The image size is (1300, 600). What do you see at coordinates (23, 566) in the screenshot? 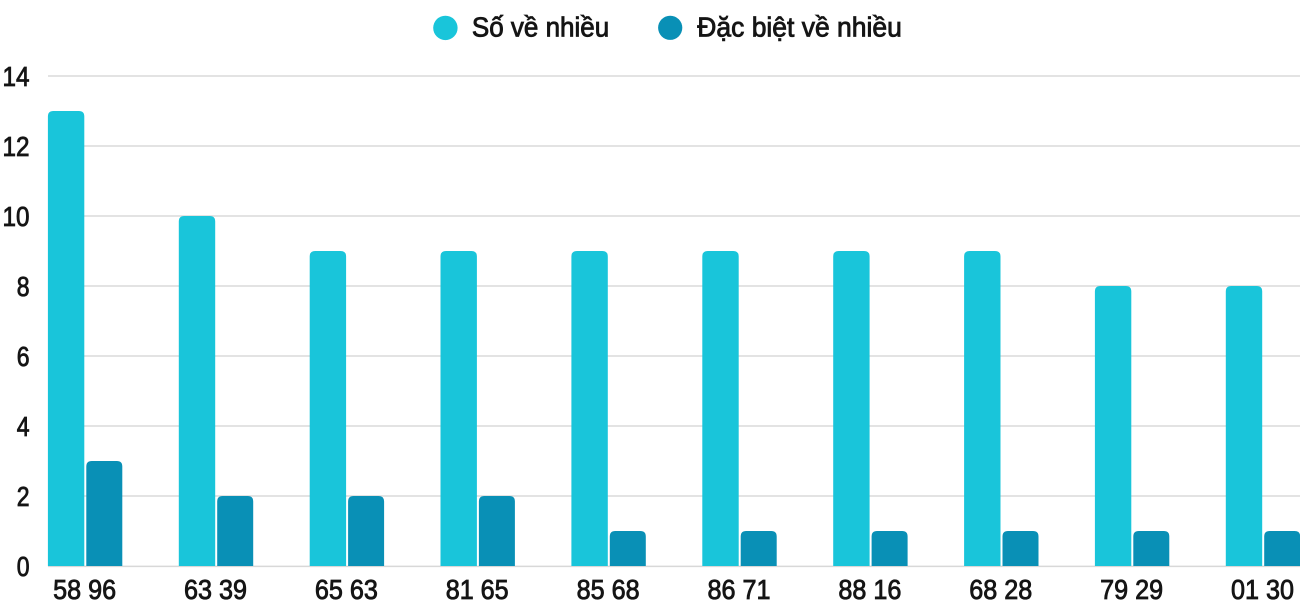
I see `svg-text: 0` at bounding box center [23, 566].